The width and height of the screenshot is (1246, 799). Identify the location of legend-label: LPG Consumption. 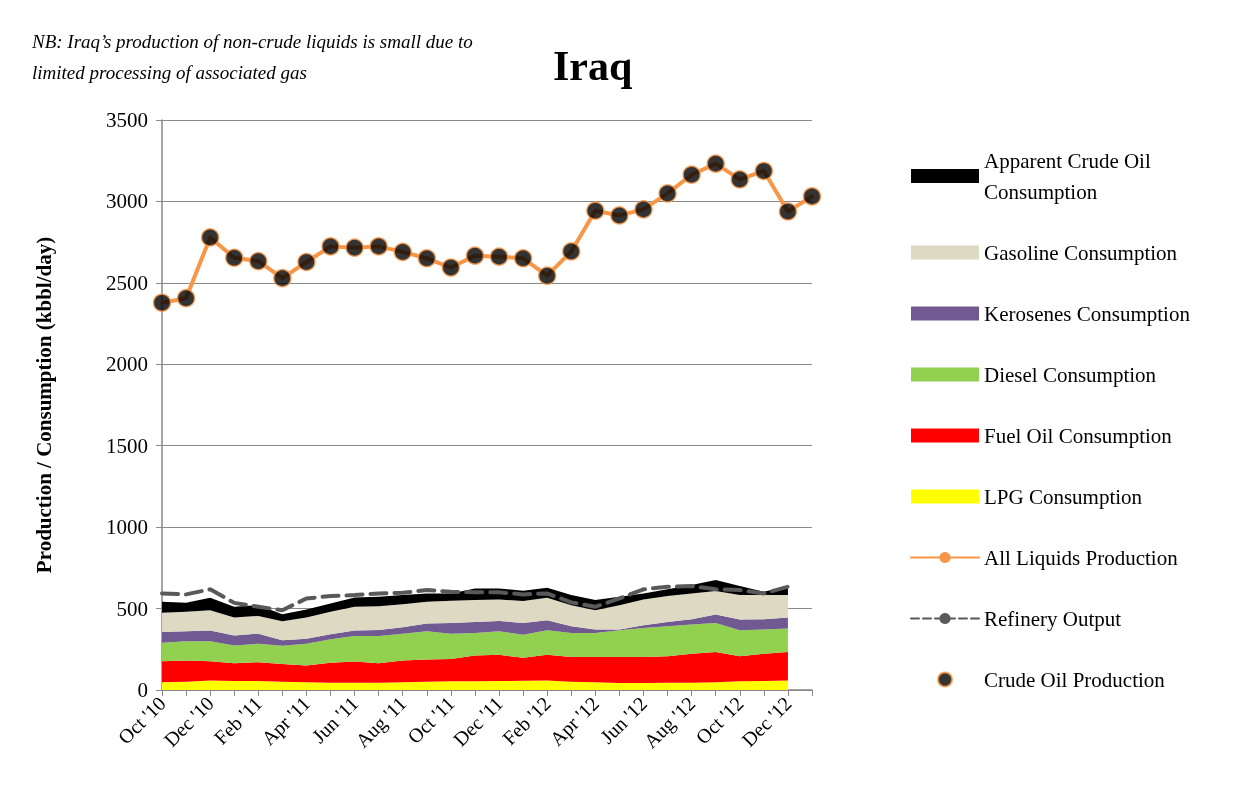
(1063, 496).